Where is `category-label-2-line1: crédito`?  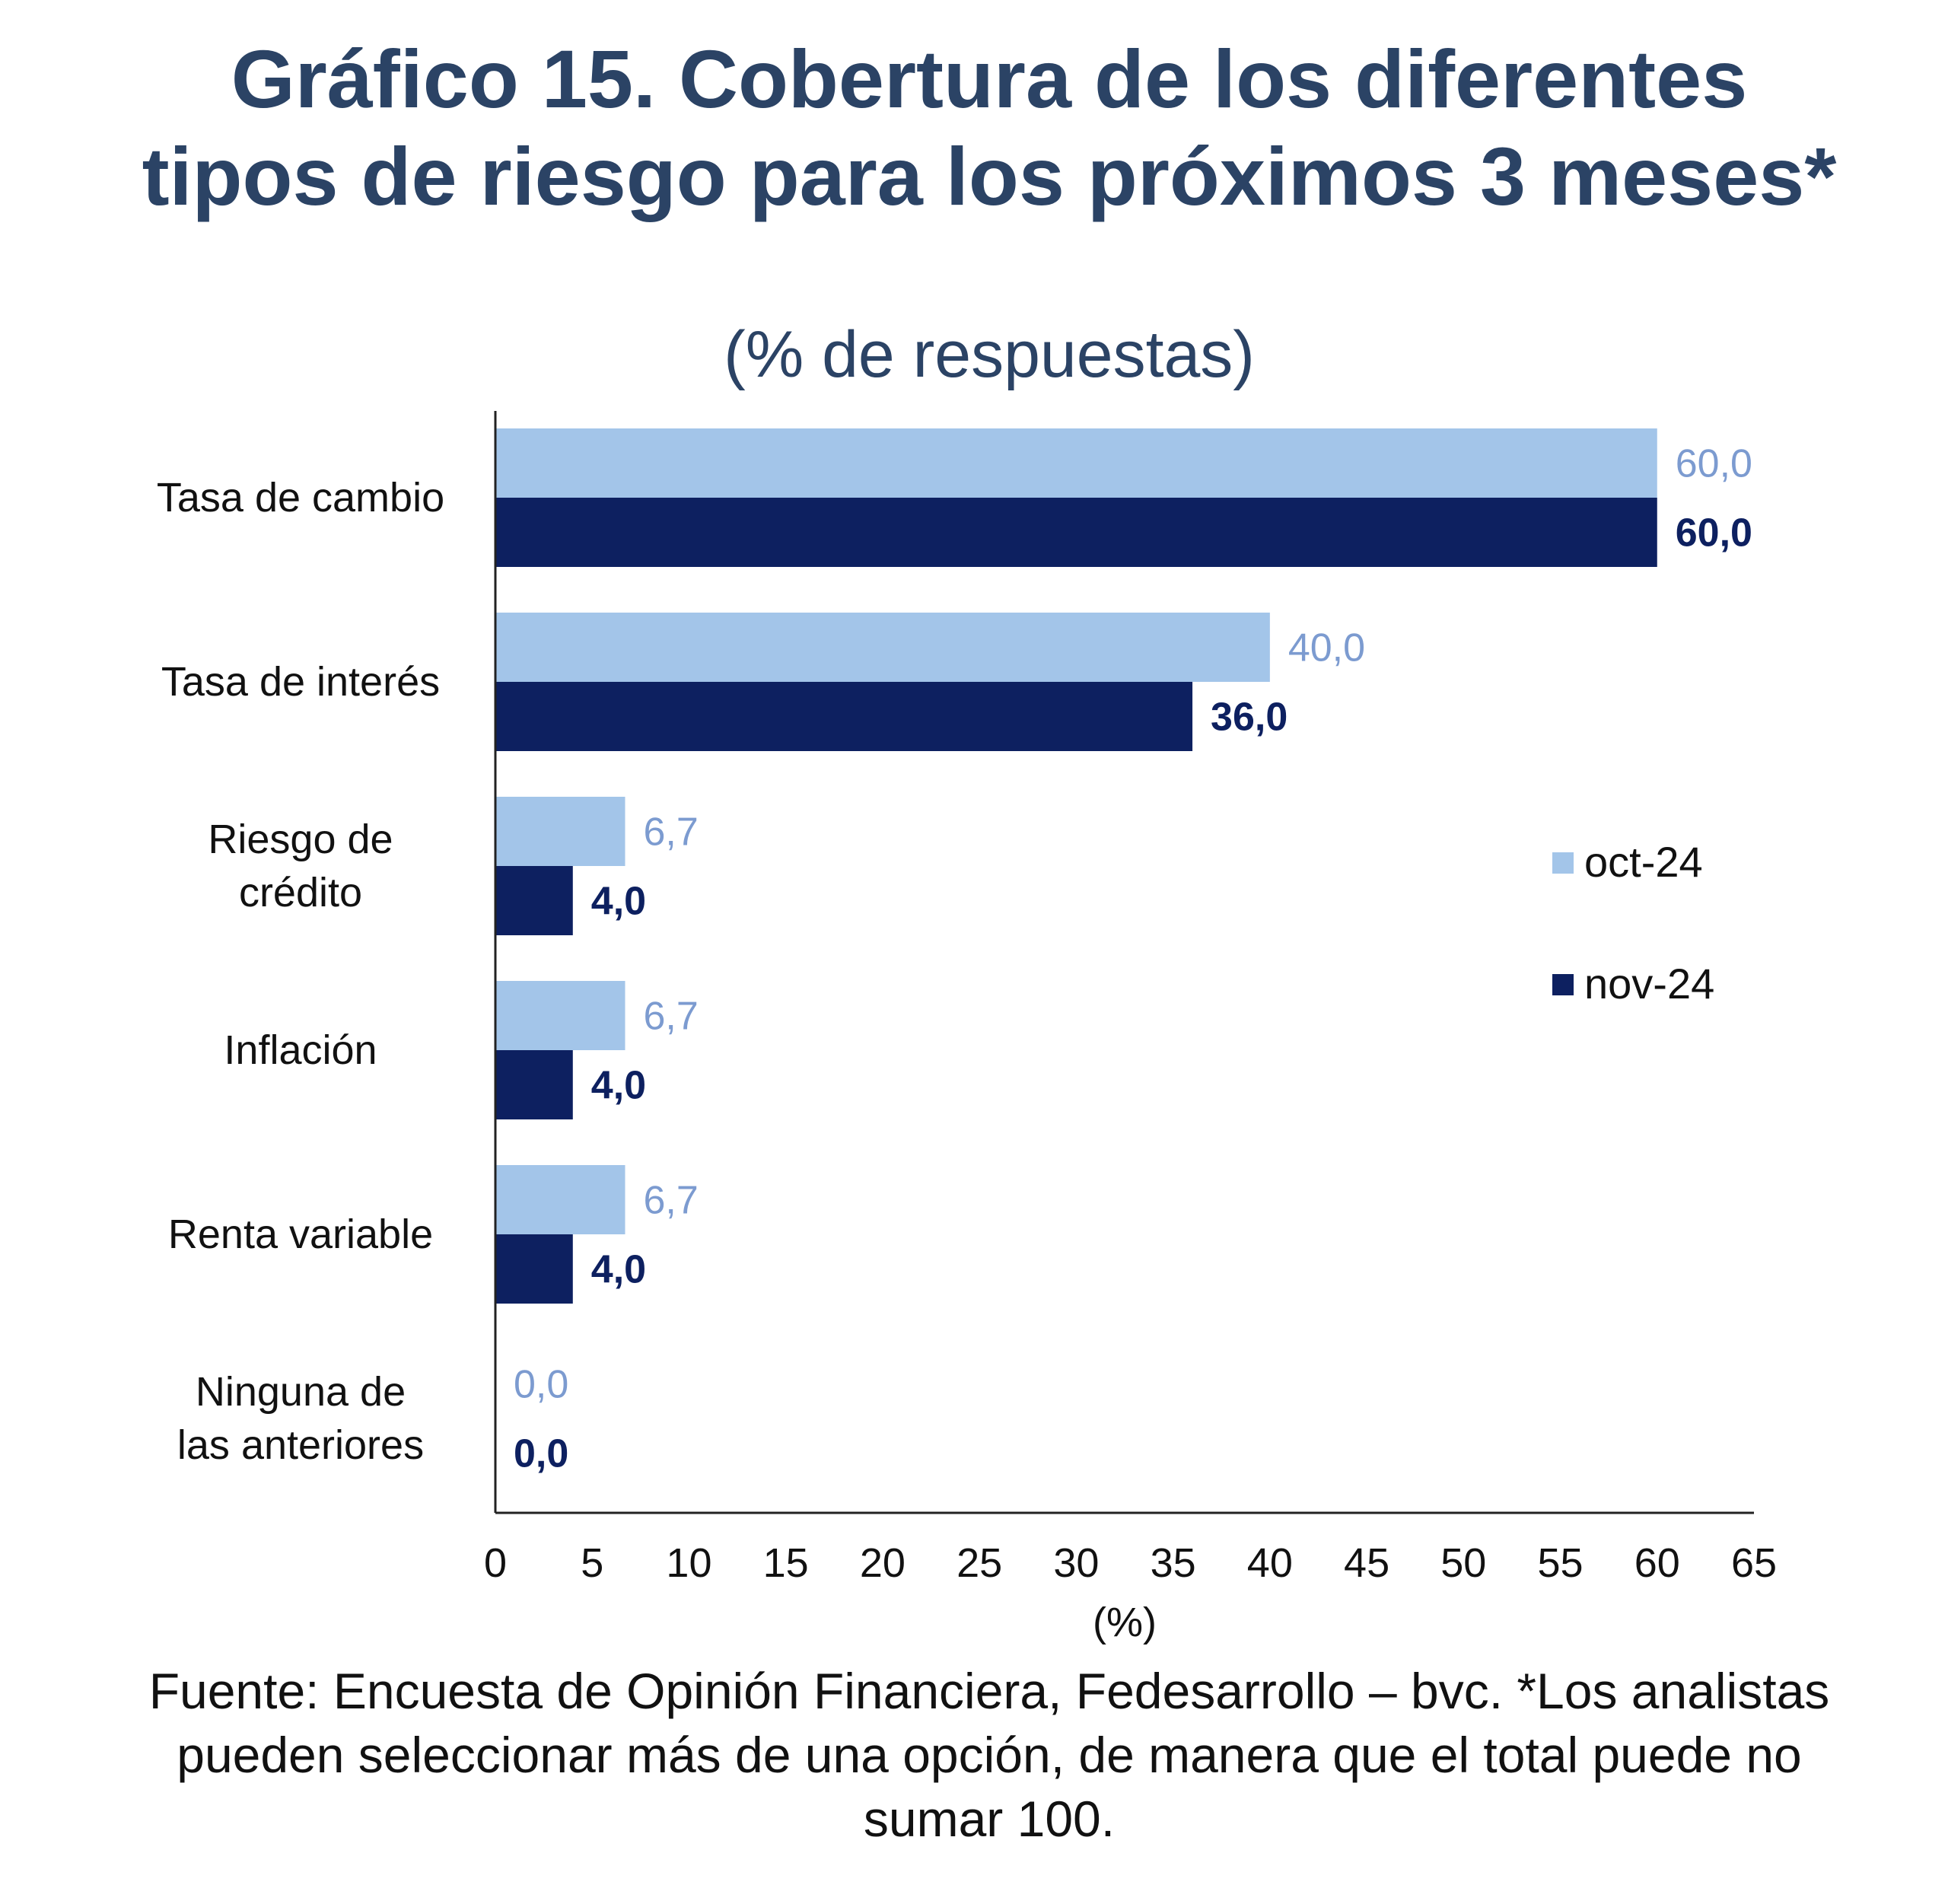 category-label-2-line1: crédito is located at coordinates (300, 892).